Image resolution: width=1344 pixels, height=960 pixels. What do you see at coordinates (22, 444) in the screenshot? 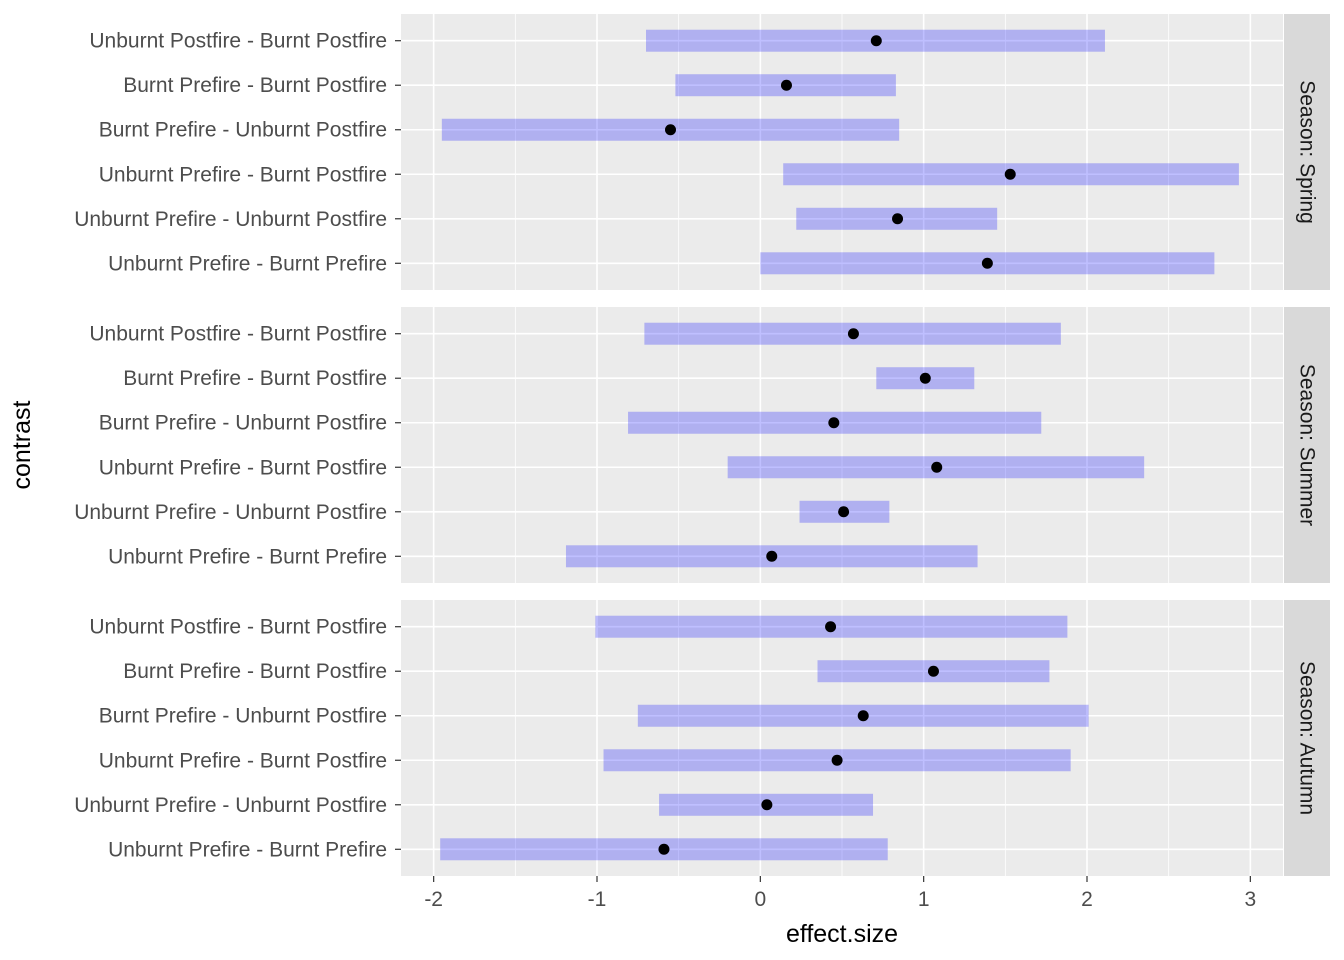
I see `y-axis-title: contrast` at bounding box center [22, 444].